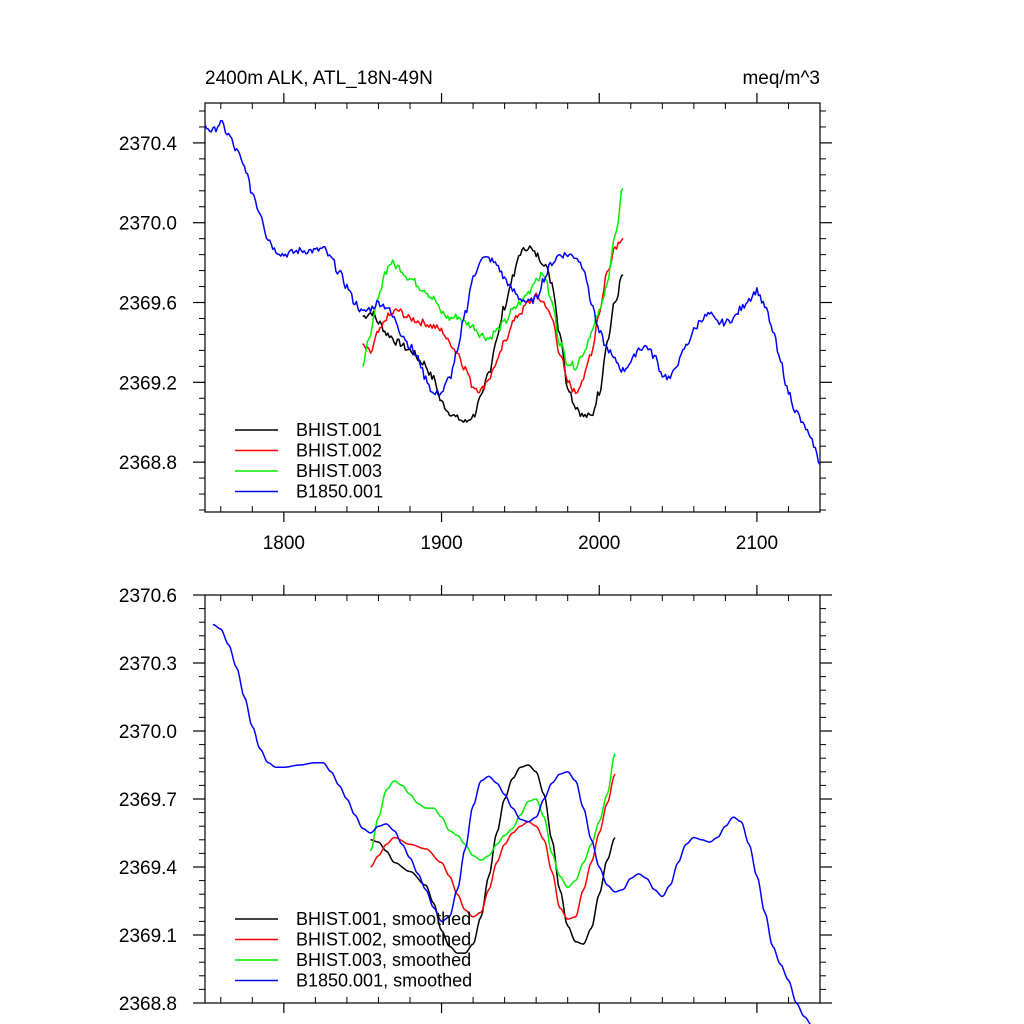 The image size is (1024, 1024). I want to click on legend-label: BHIST.001, so click(339, 430).